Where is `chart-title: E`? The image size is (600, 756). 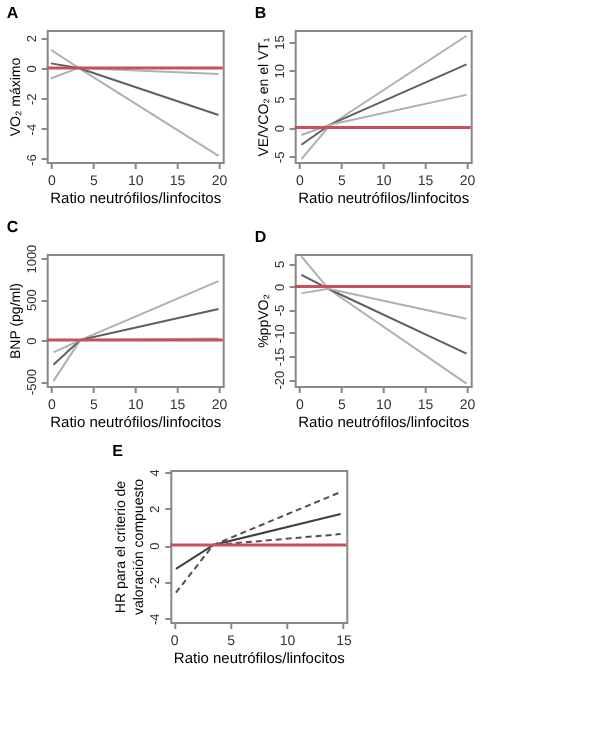
chart-title: E is located at coordinates (118, 451).